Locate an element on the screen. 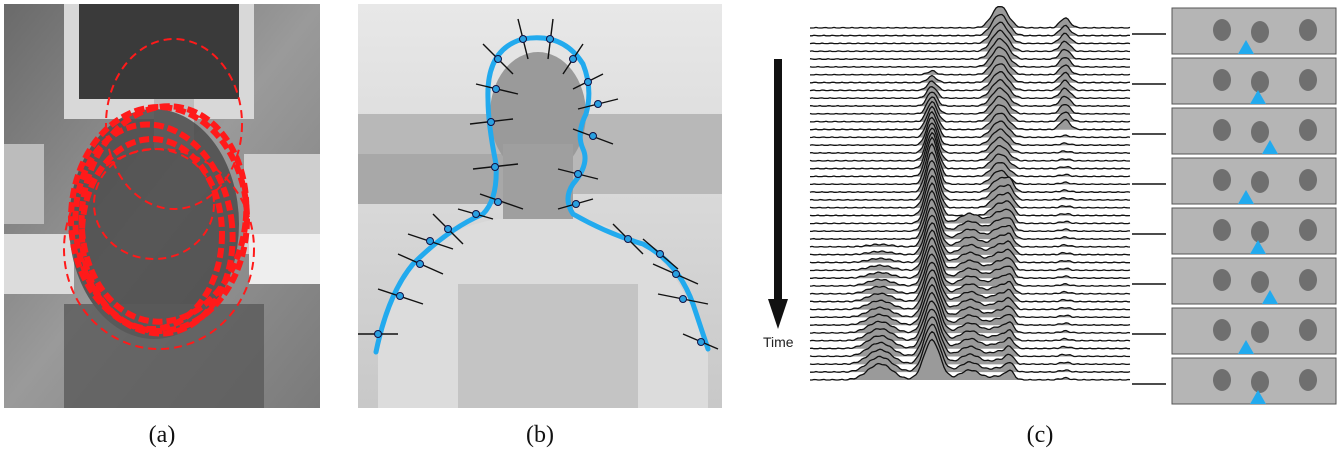  time-label: Time is located at coordinates (778, 342).